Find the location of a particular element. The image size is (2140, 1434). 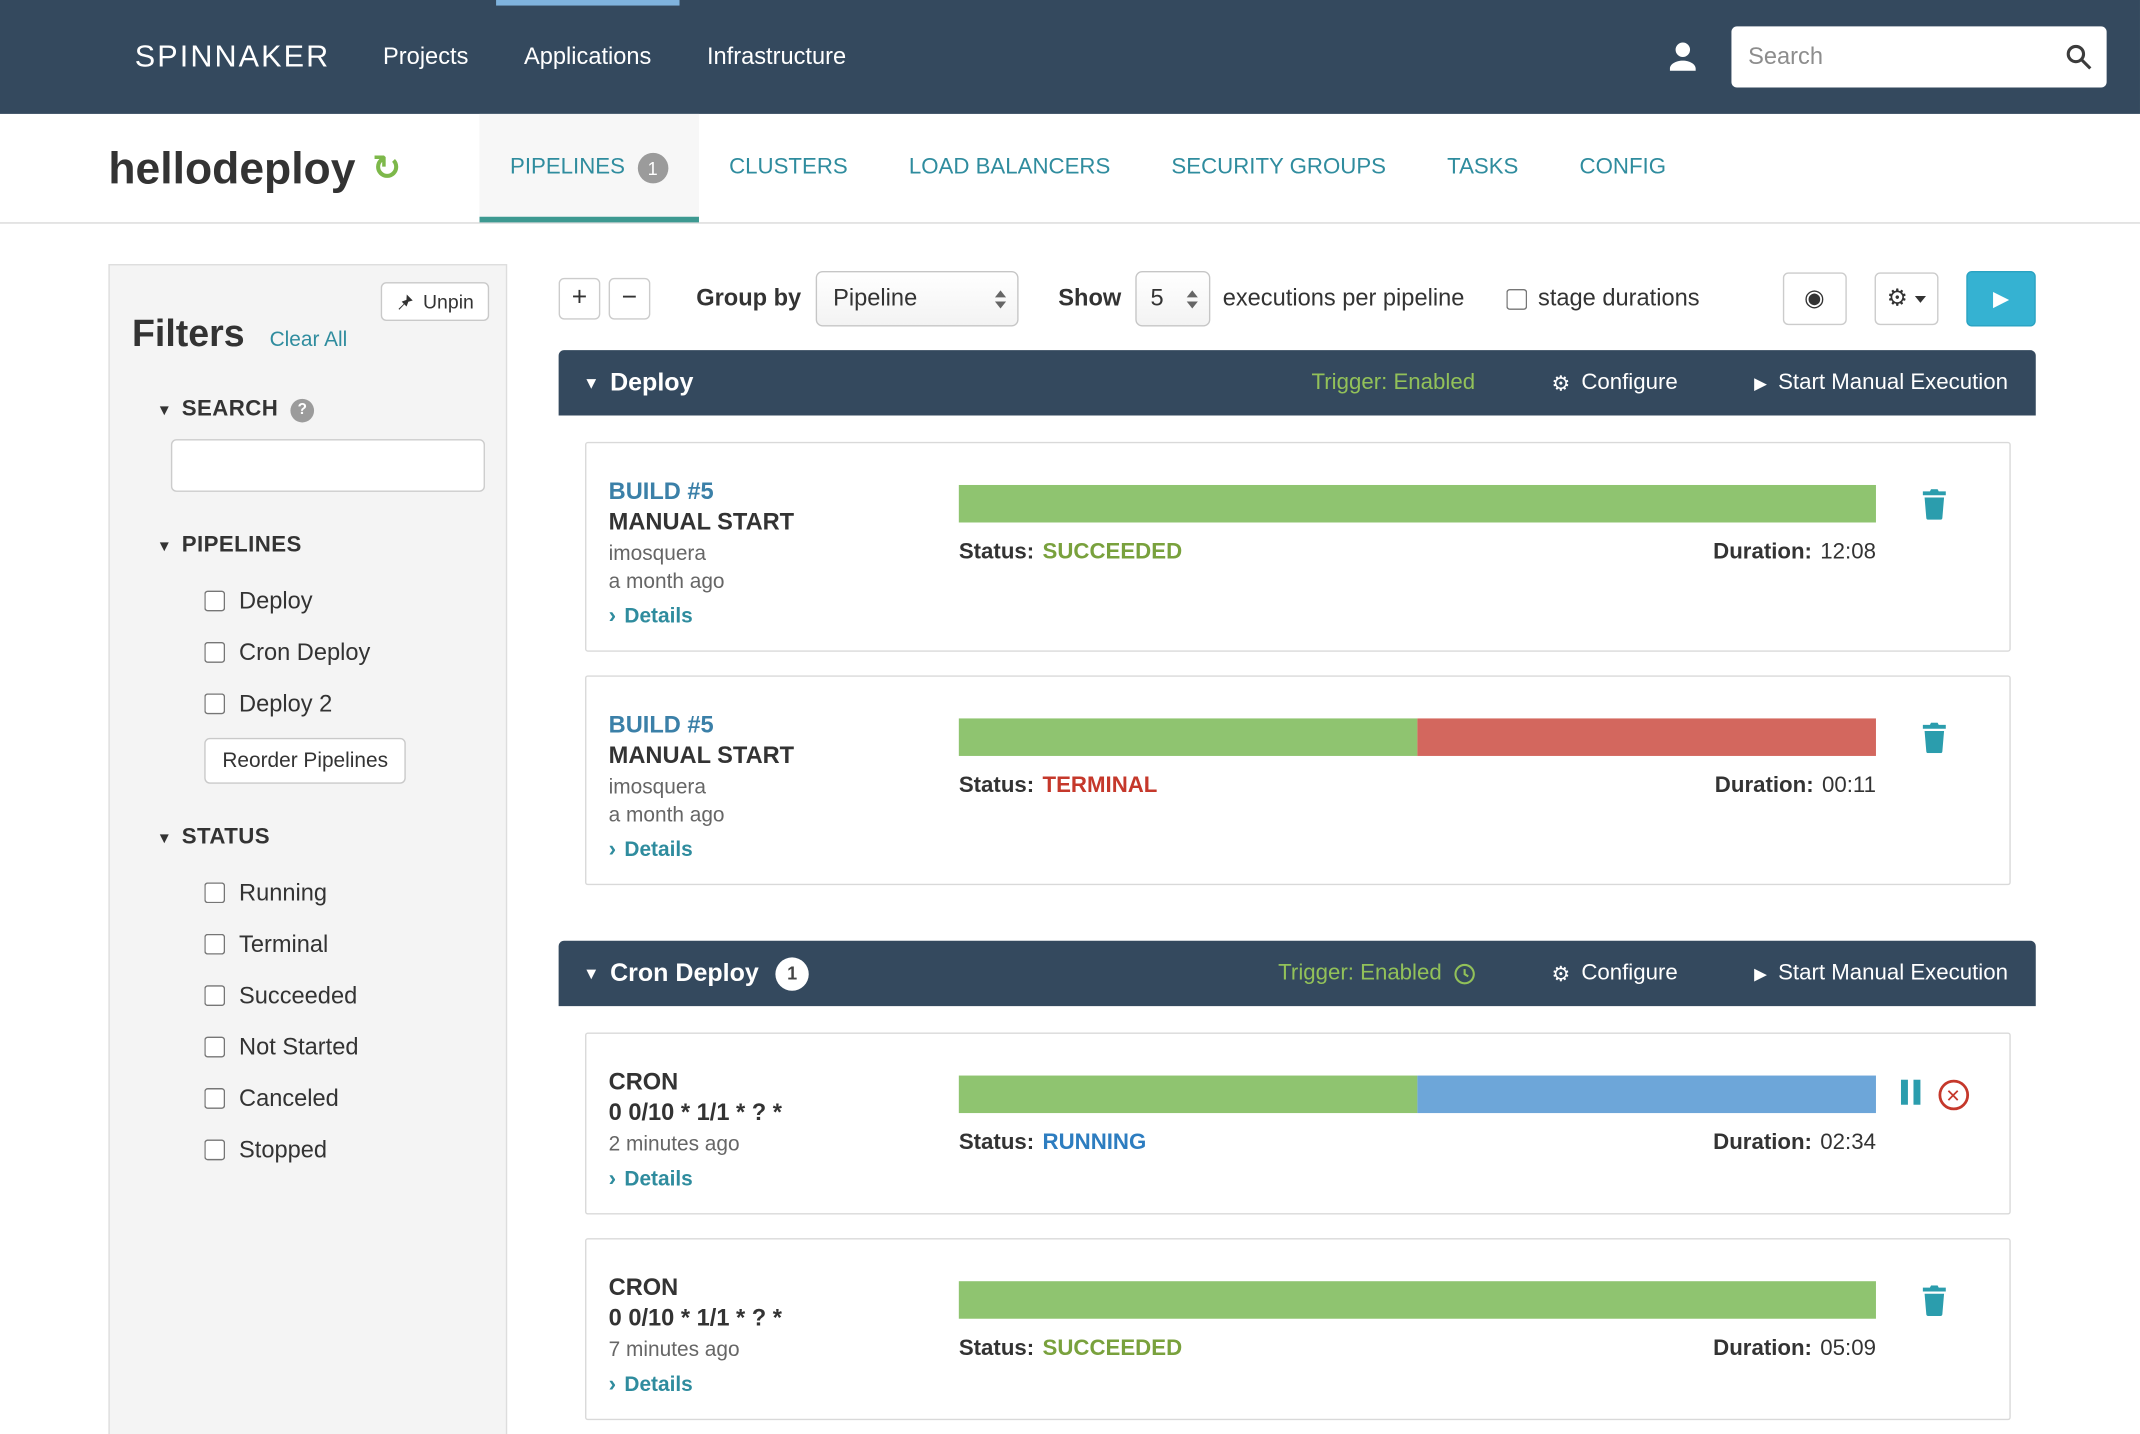

expand-all-button: + is located at coordinates (579, 298).